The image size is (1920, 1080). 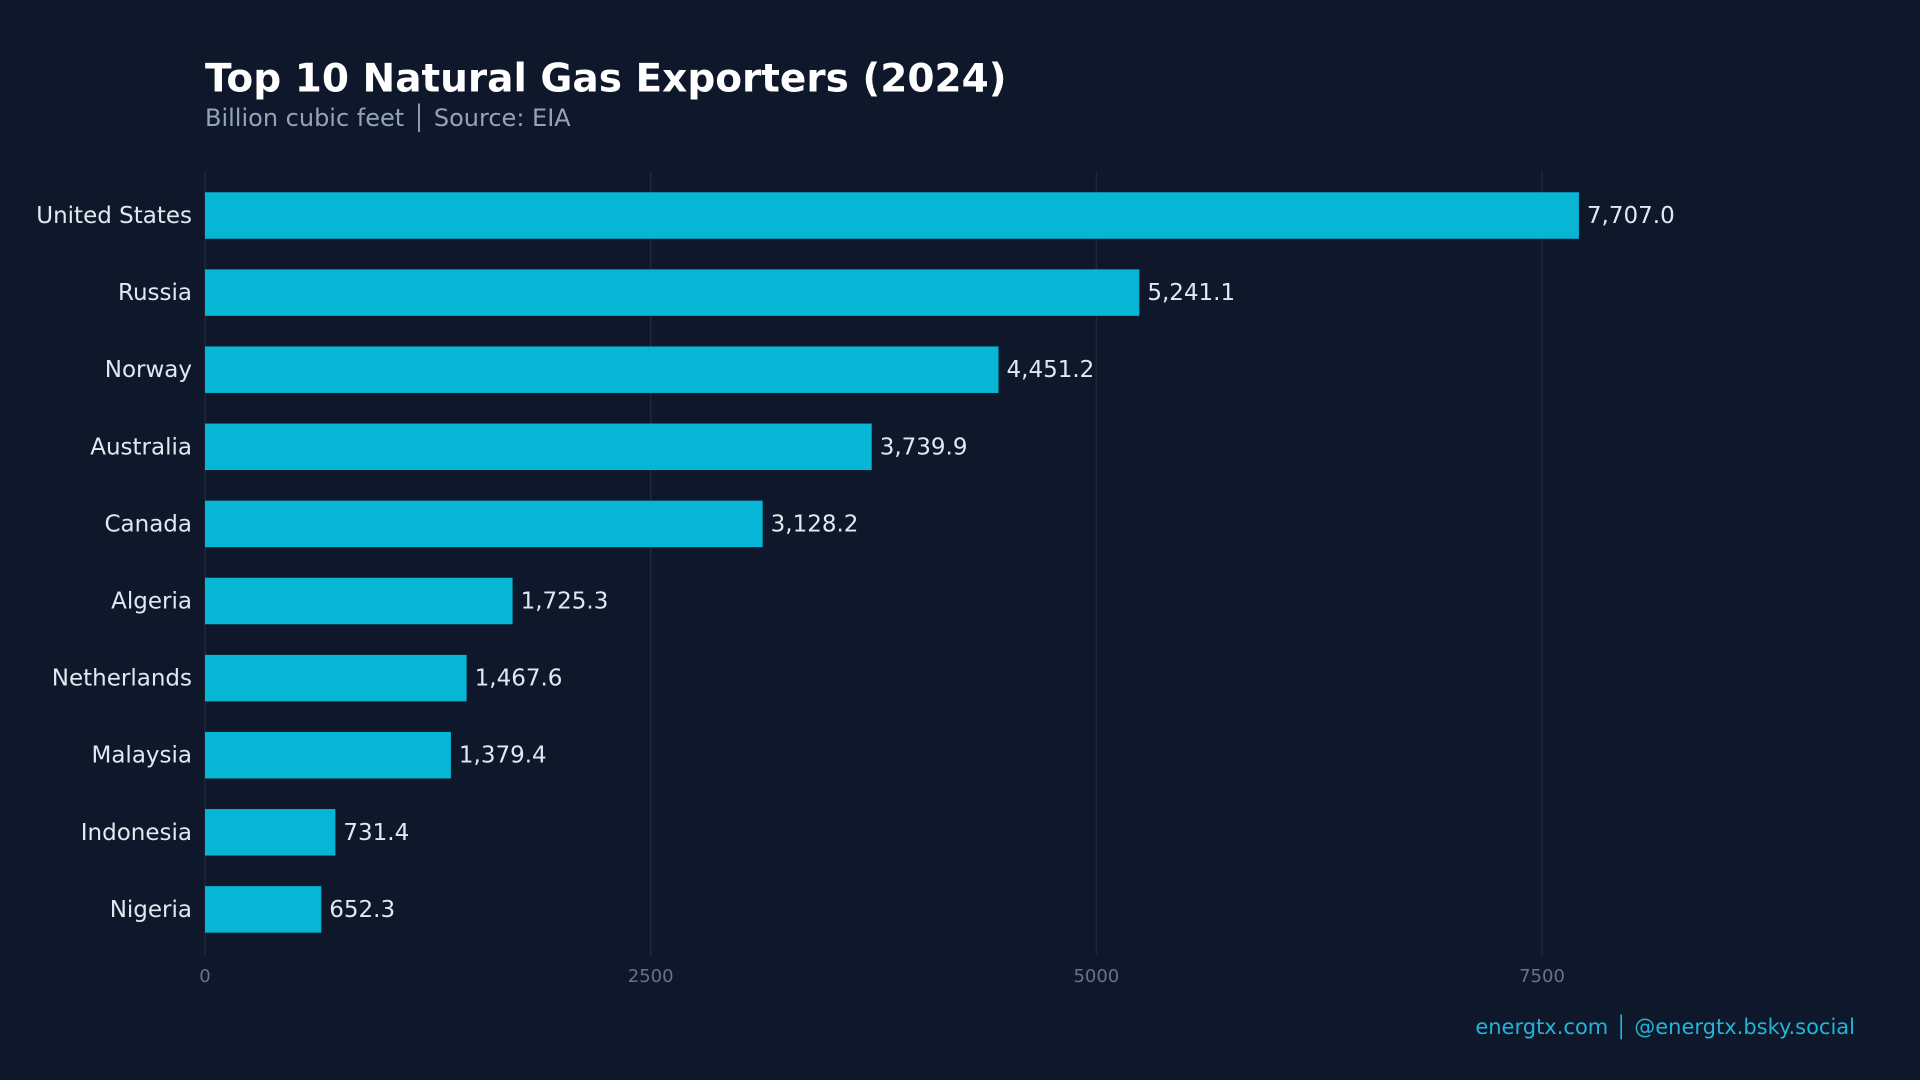 What do you see at coordinates (606, 79) in the screenshot?
I see `chart-title: Top 10 Natural Gas Exporters (2024)` at bounding box center [606, 79].